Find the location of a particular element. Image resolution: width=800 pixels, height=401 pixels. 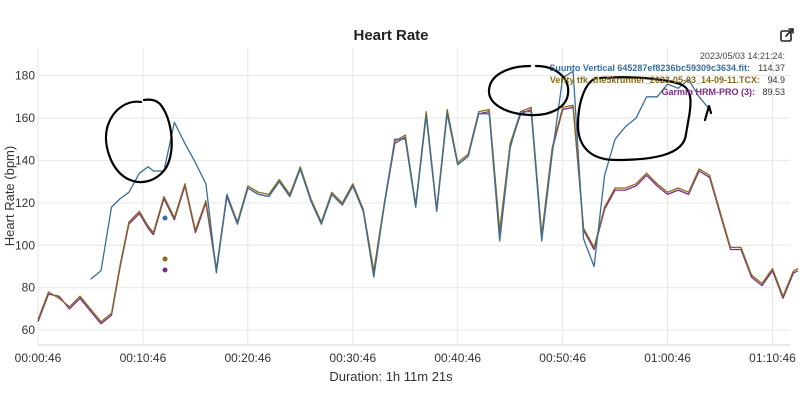

x-tick-label: 00:00:46 is located at coordinates (38, 358).